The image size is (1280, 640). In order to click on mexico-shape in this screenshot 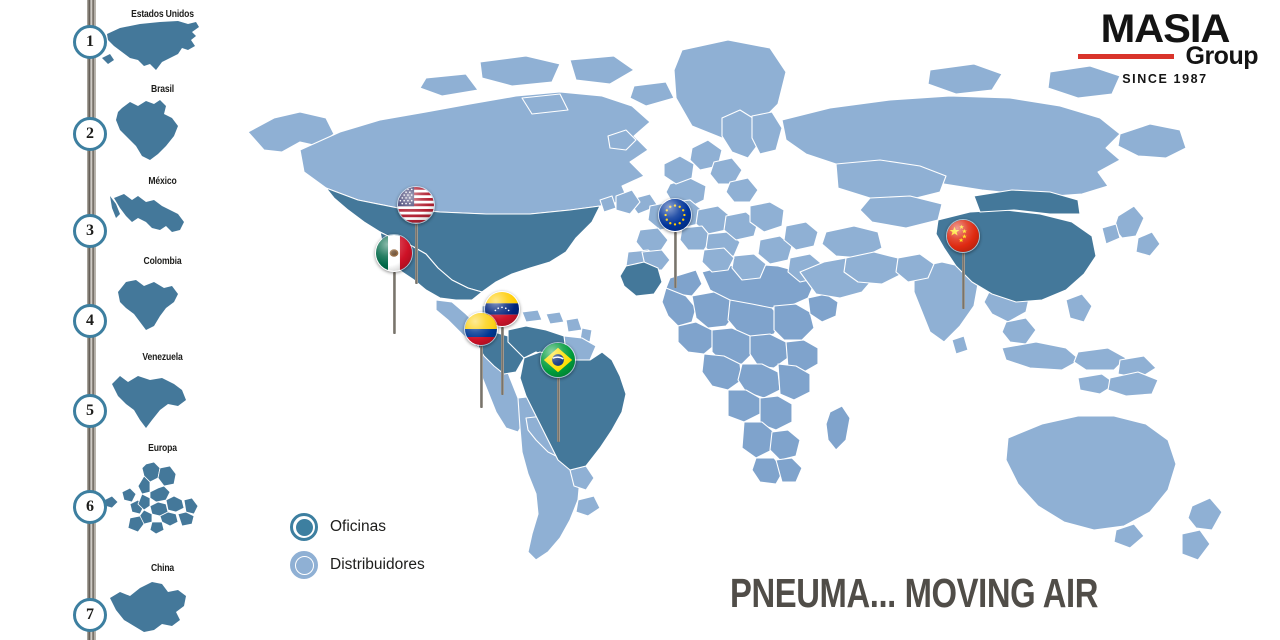, I will do `click(150, 221)`.